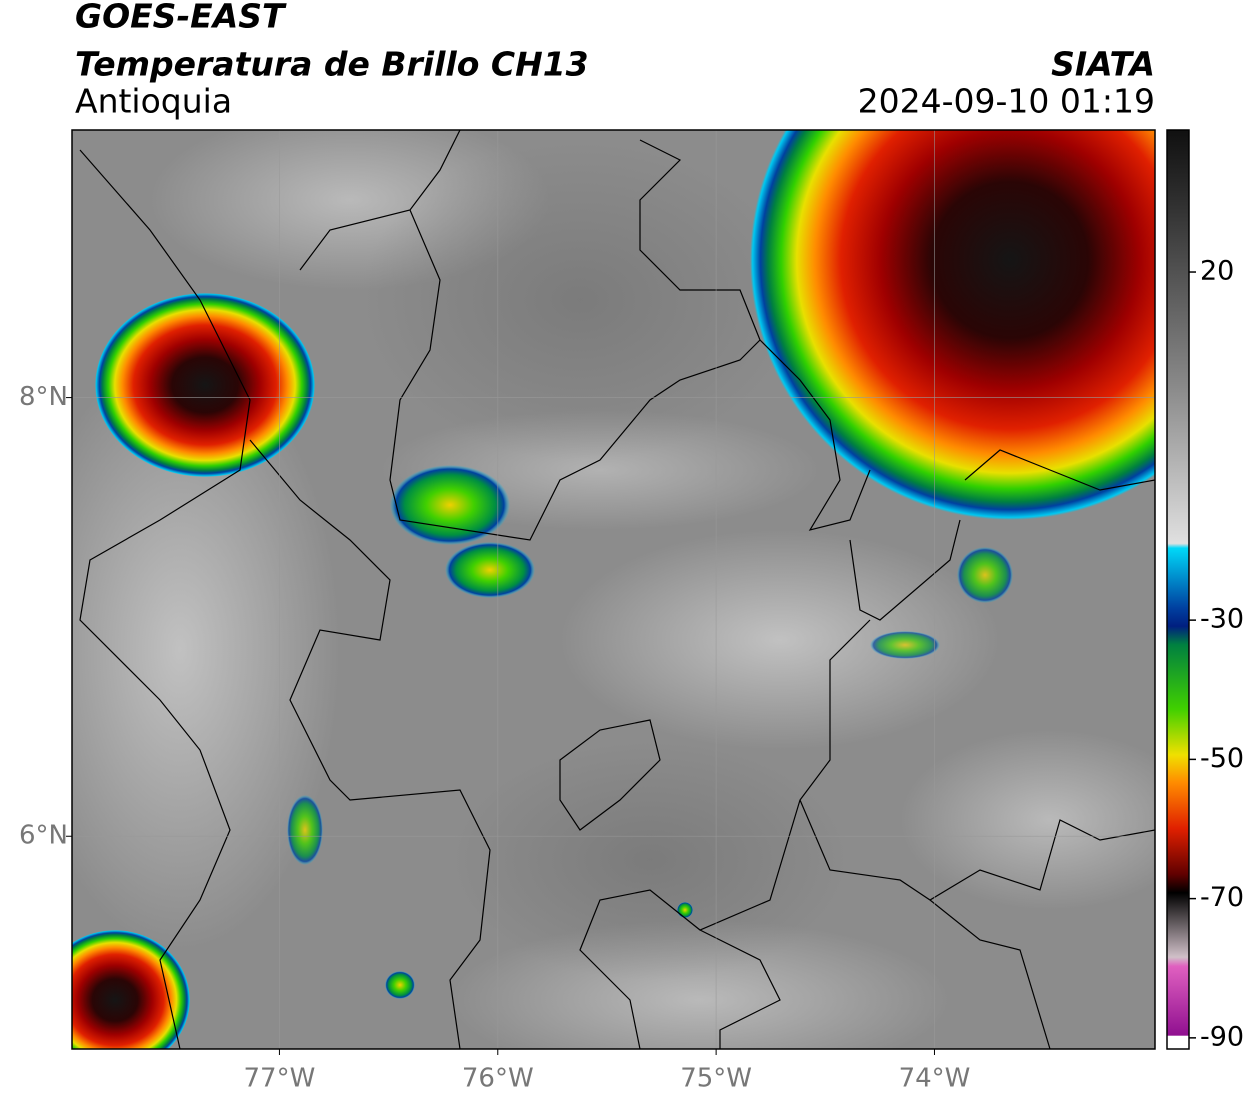 The height and width of the screenshot is (1099, 1252). Describe the element at coordinates (43, 836) in the screenshot. I see `lat-tick-label: 6°N` at that location.